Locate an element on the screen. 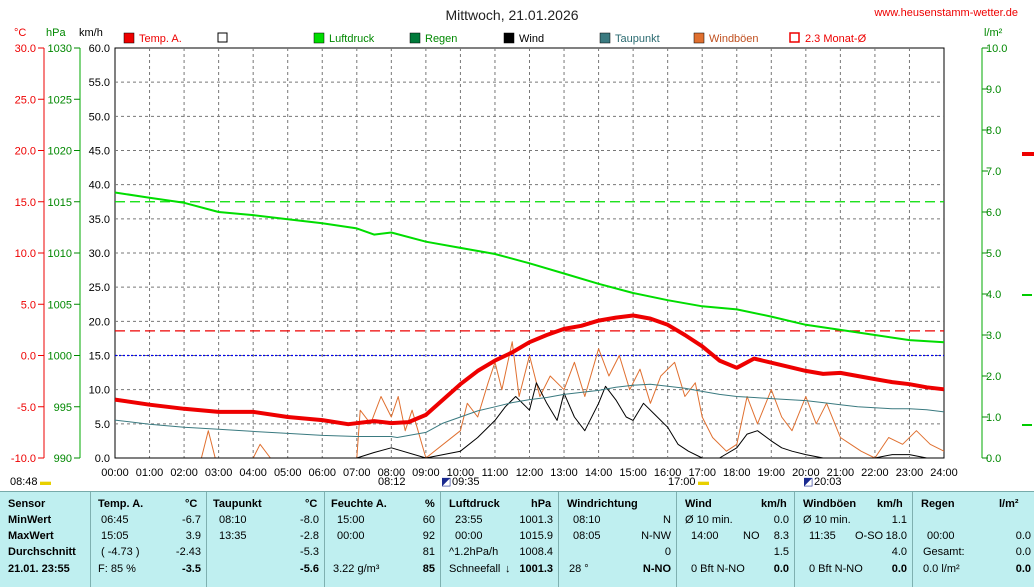  legend-label: Taupunkt is located at coordinates (637, 39).